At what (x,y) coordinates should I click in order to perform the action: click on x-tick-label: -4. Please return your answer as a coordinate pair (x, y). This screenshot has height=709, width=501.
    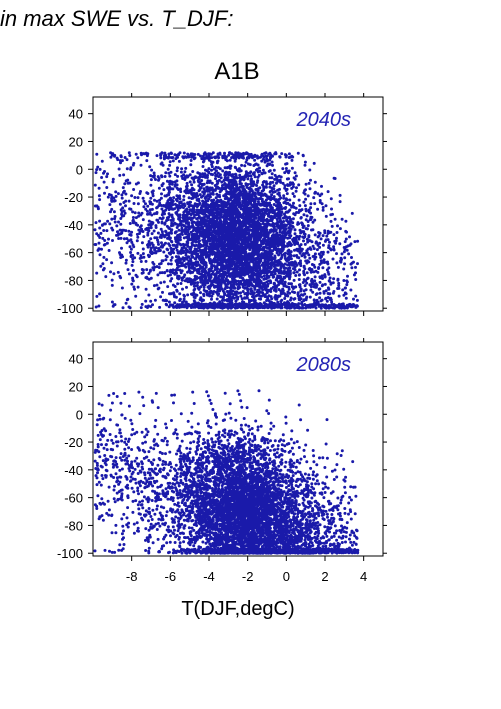
    Looking at the image, I should click on (209, 576).